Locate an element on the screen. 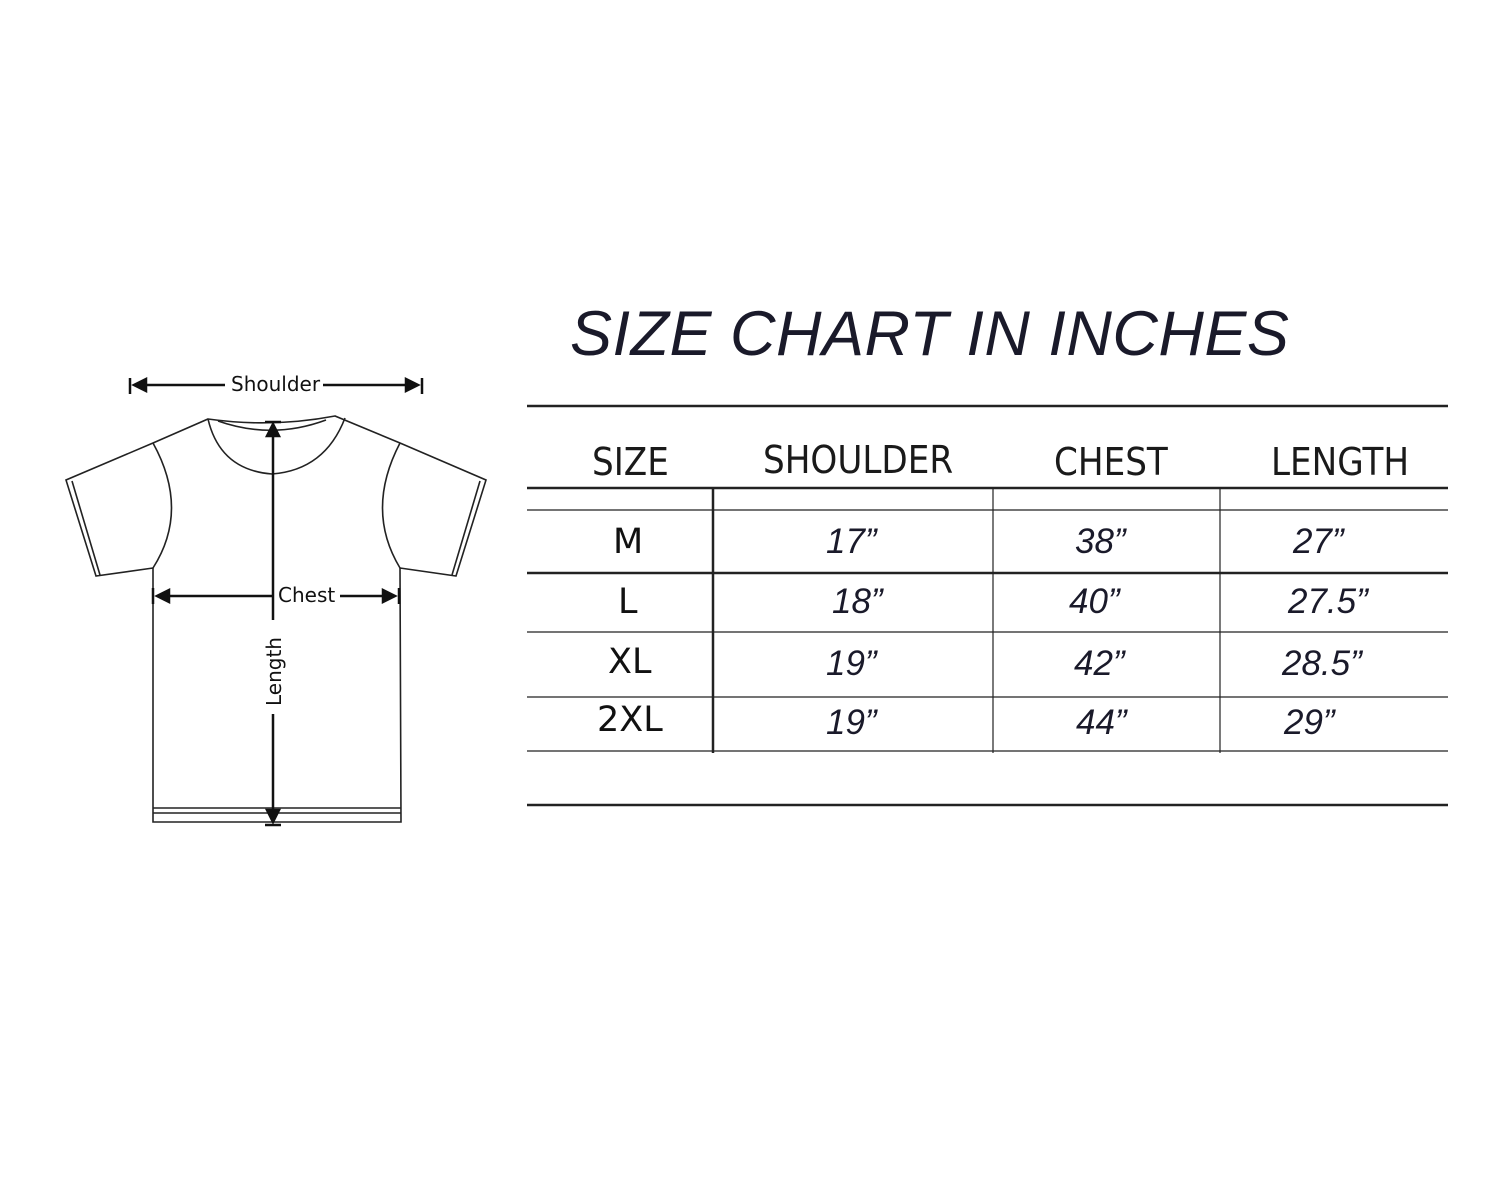  length-cell: 29” is located at coordinates (1309, 722).